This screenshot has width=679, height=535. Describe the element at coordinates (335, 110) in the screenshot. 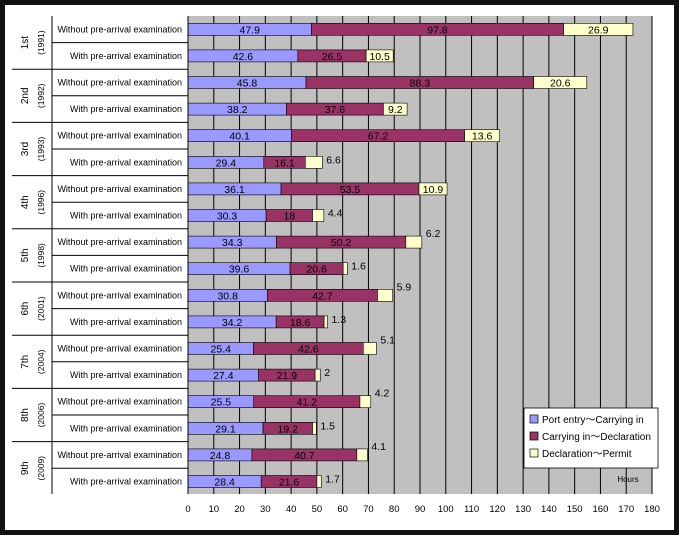

I see `data-label: 37.6` at that location.